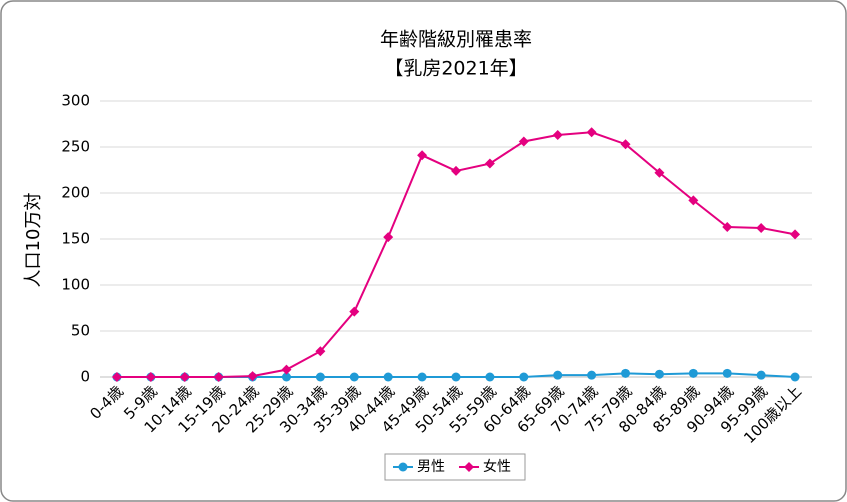 This screenshot has height=502, width=847. What do you see at coordinates (431, 467) in the screenshot?
I see `legend-label: 男性` at bounding box center [431, 467].